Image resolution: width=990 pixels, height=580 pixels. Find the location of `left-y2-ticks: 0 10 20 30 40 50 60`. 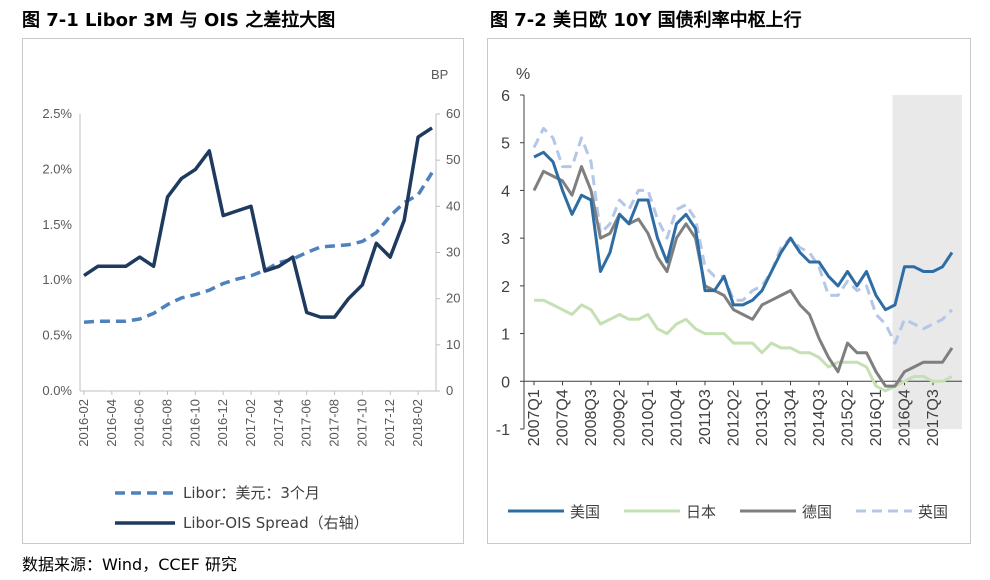

left-y2-ticks: 0 10 20 30 40 50 60 is located at coordinates (448, 252).